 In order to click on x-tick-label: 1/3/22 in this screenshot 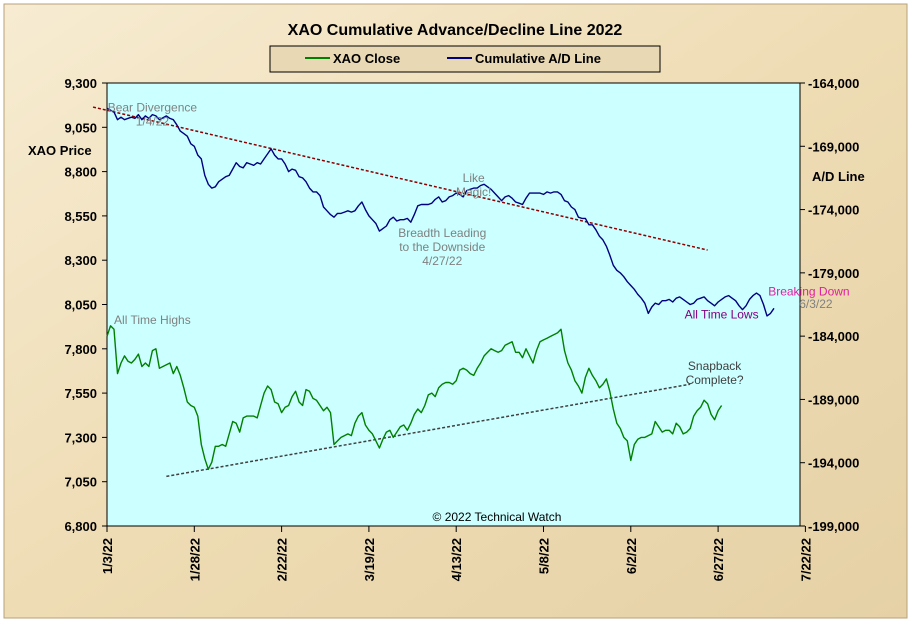, I will do `click(107, 556)`.